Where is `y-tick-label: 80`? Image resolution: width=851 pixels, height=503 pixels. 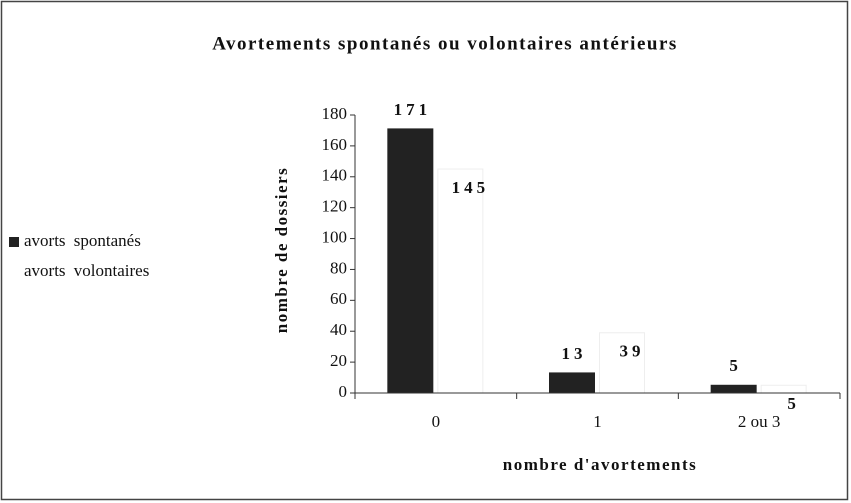
y-tick-label: 80 is located at coordinates (338, 267).